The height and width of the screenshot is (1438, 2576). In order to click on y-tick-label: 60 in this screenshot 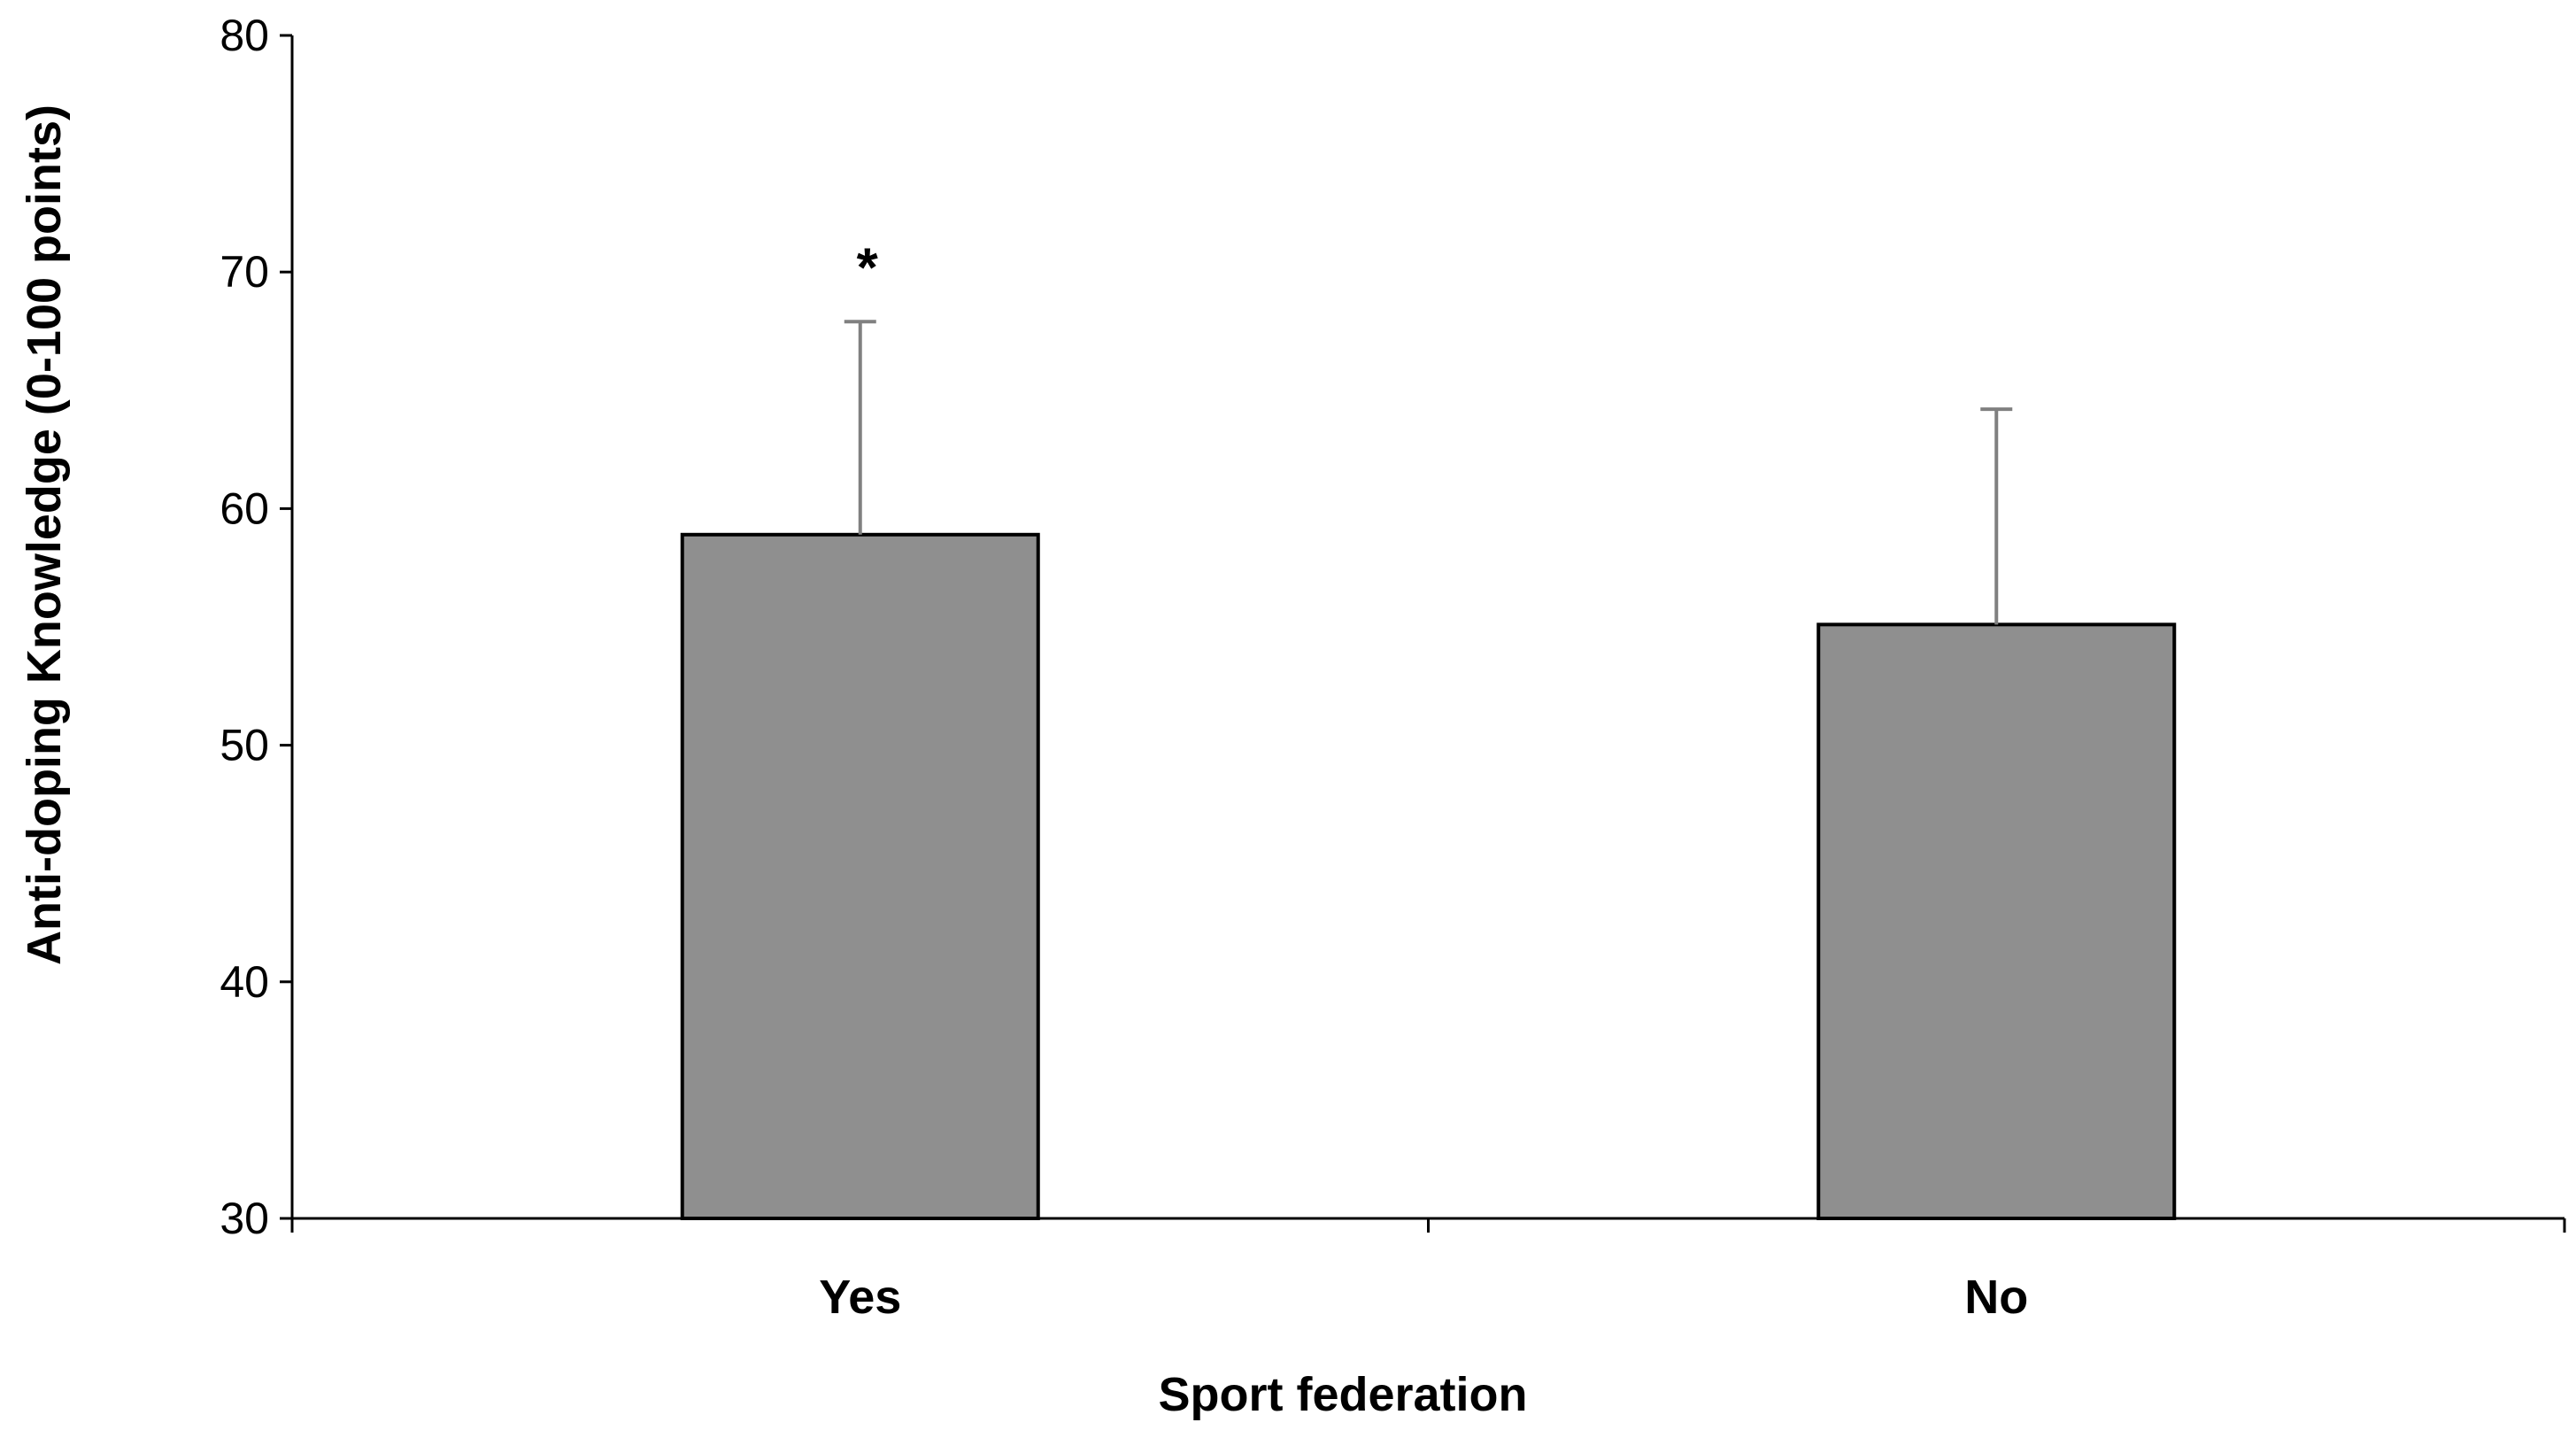, I will do `click(244, 508)`.